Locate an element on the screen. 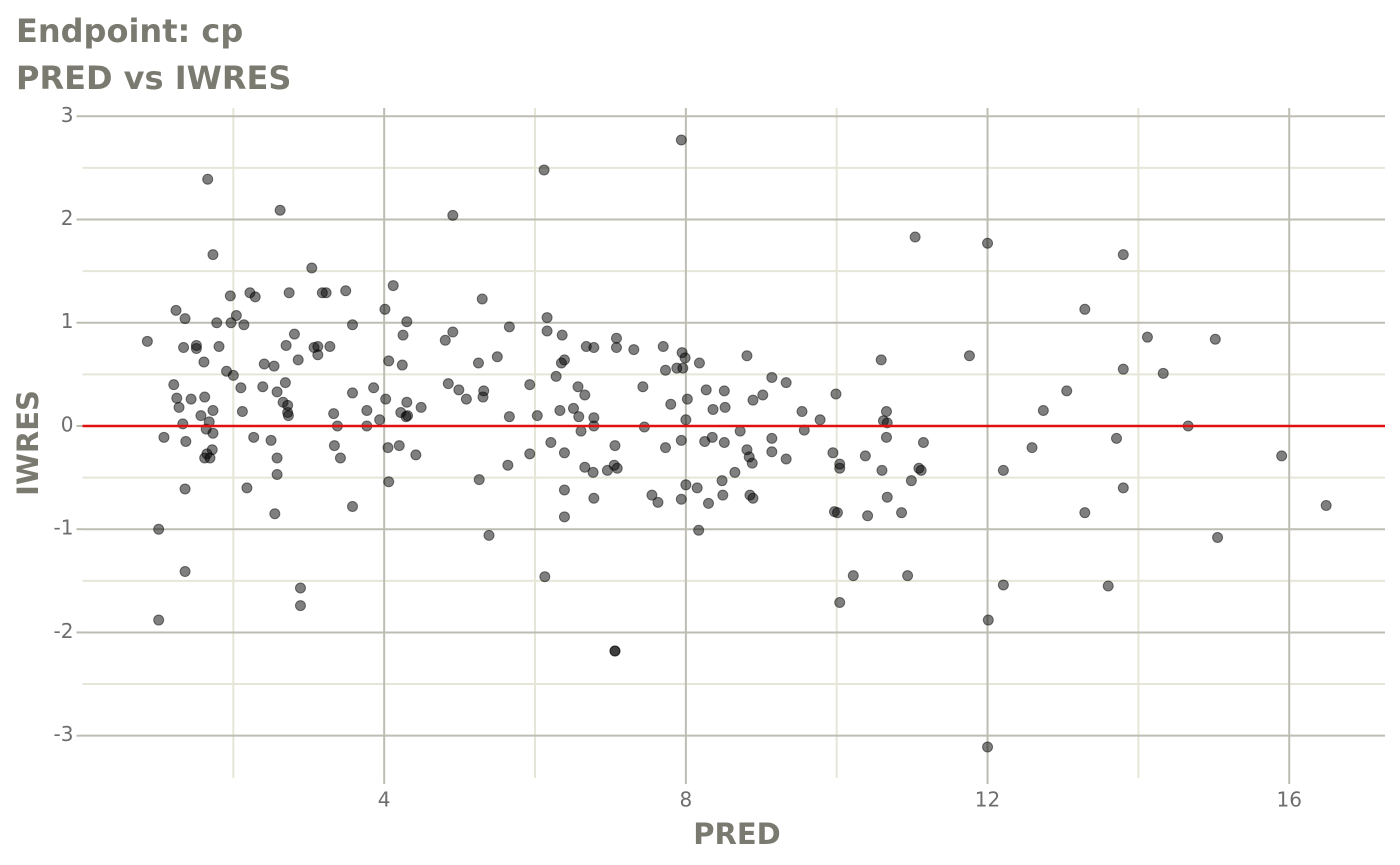  chart-title: Endpoint: cp is located at coordinates (129, 31).